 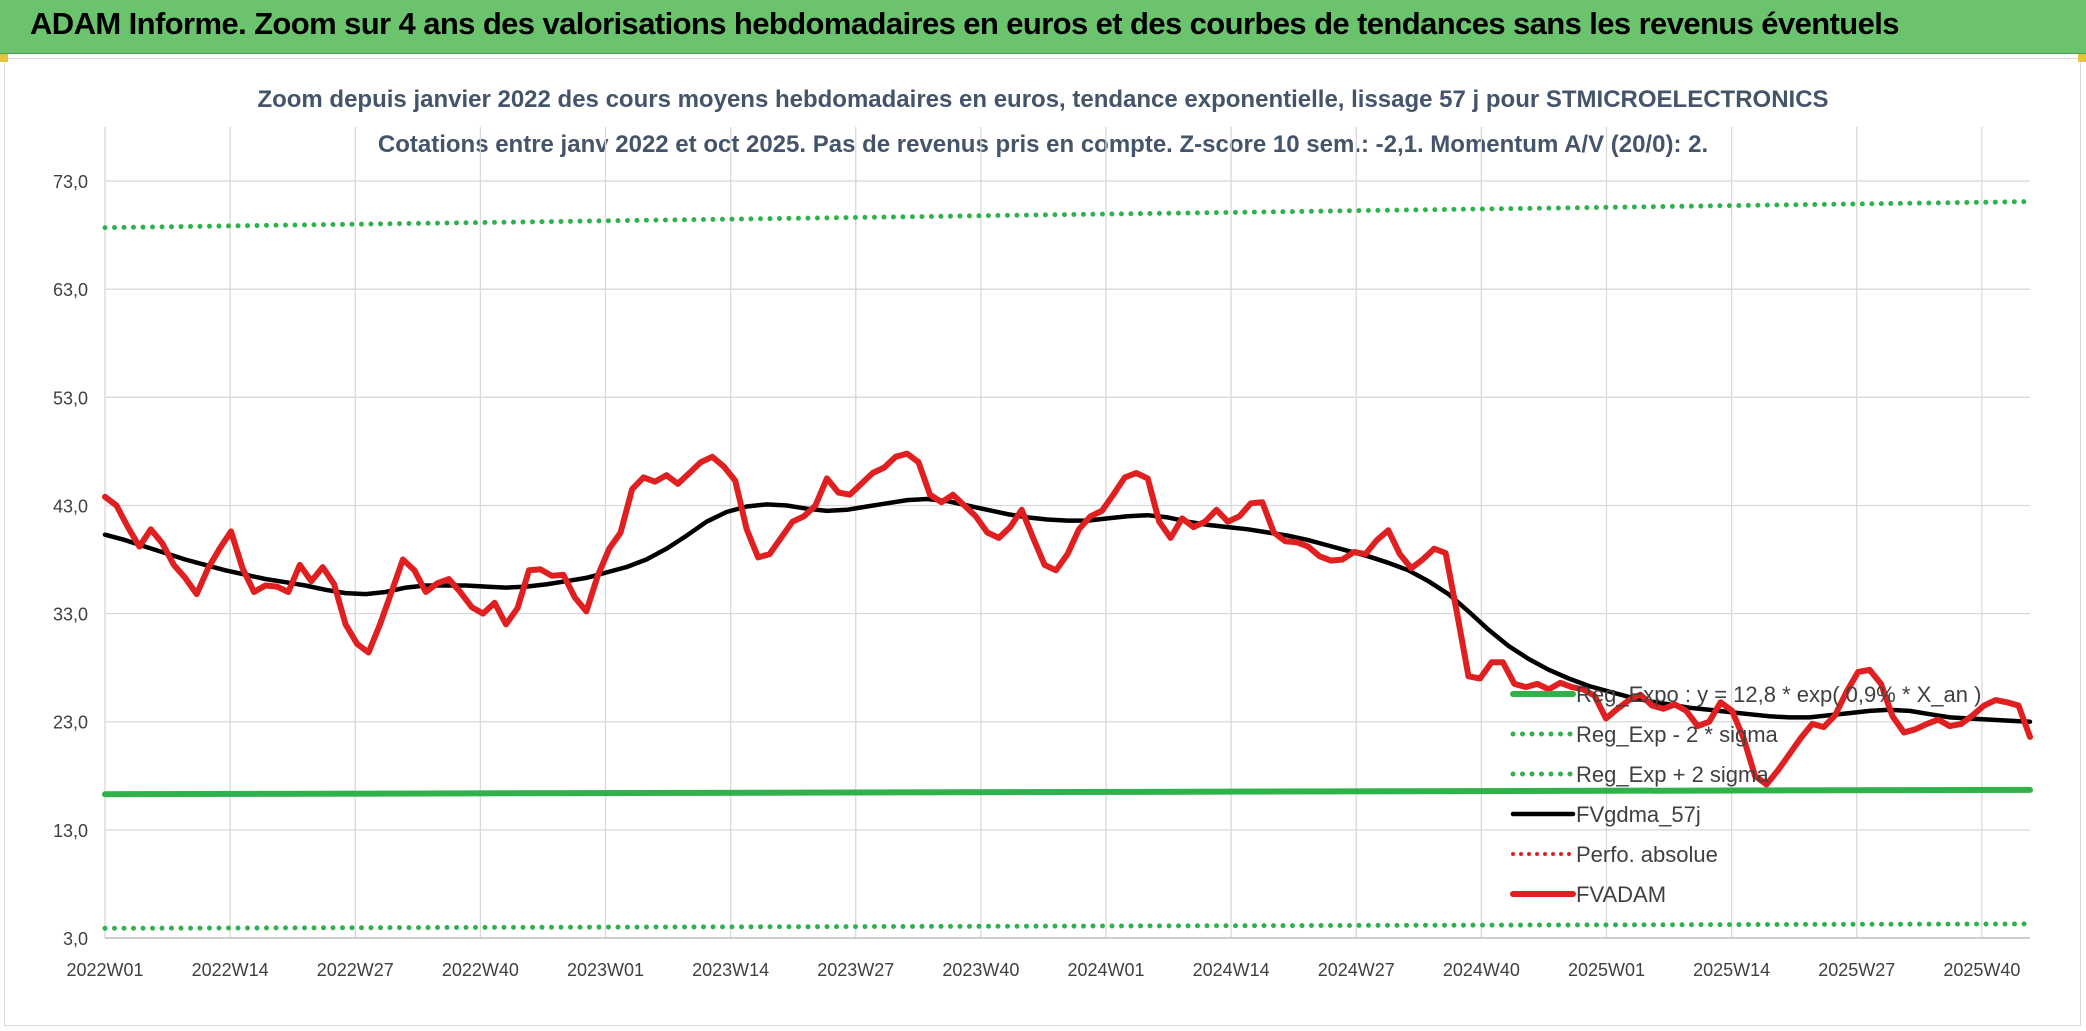 I want to click on x-tick-label: 2022W27, so click(x=355, y=970).